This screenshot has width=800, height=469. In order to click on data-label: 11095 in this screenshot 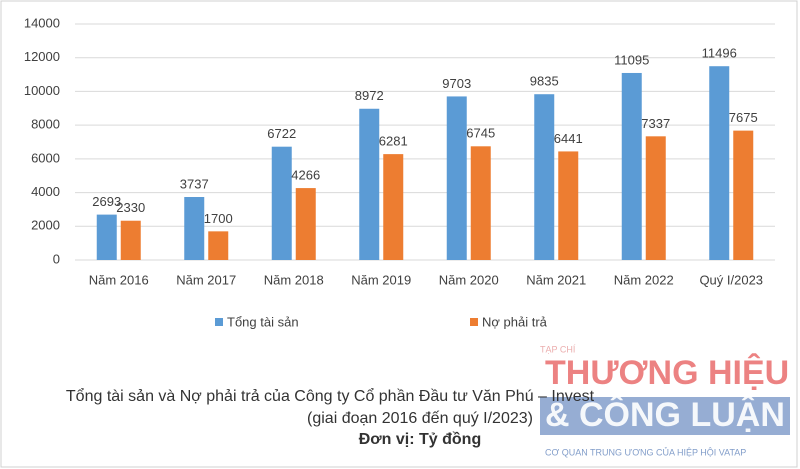, I will do `click(631, 59)`.